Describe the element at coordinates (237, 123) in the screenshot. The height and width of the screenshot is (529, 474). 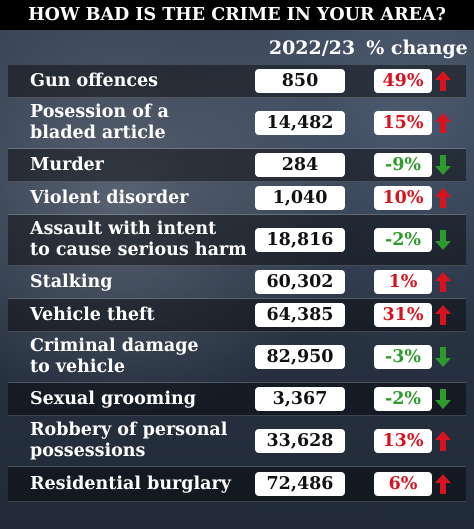
I see `table-row: Posession of a bladed article 14,482 15%` at that location.